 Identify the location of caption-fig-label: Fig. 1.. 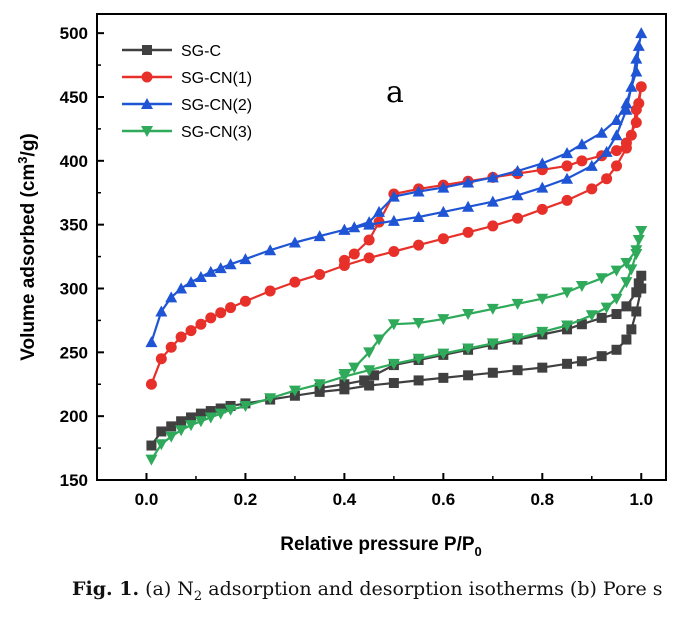
(106, 589).